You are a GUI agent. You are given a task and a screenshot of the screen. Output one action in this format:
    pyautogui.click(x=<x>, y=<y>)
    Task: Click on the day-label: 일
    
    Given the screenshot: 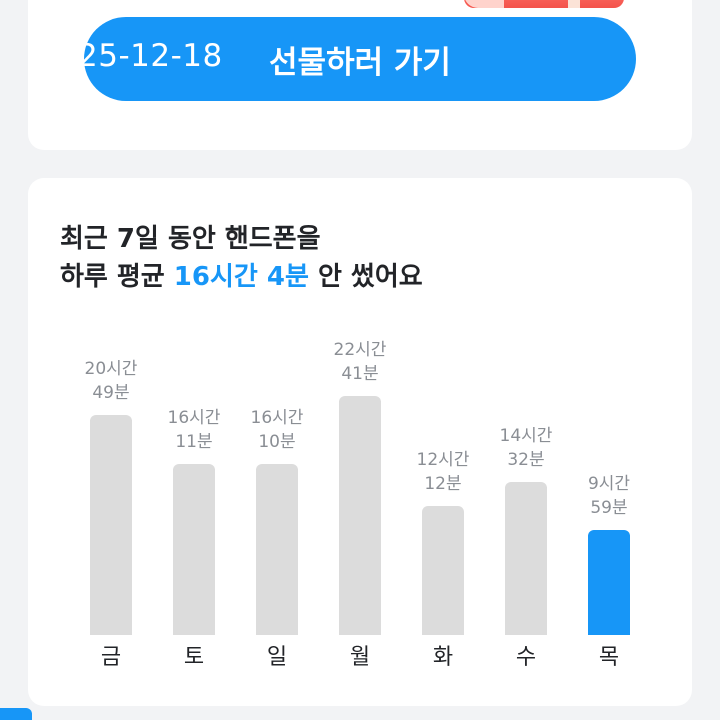 What is the action you would take?
    pyautogui.click(x=277, y=657)
    